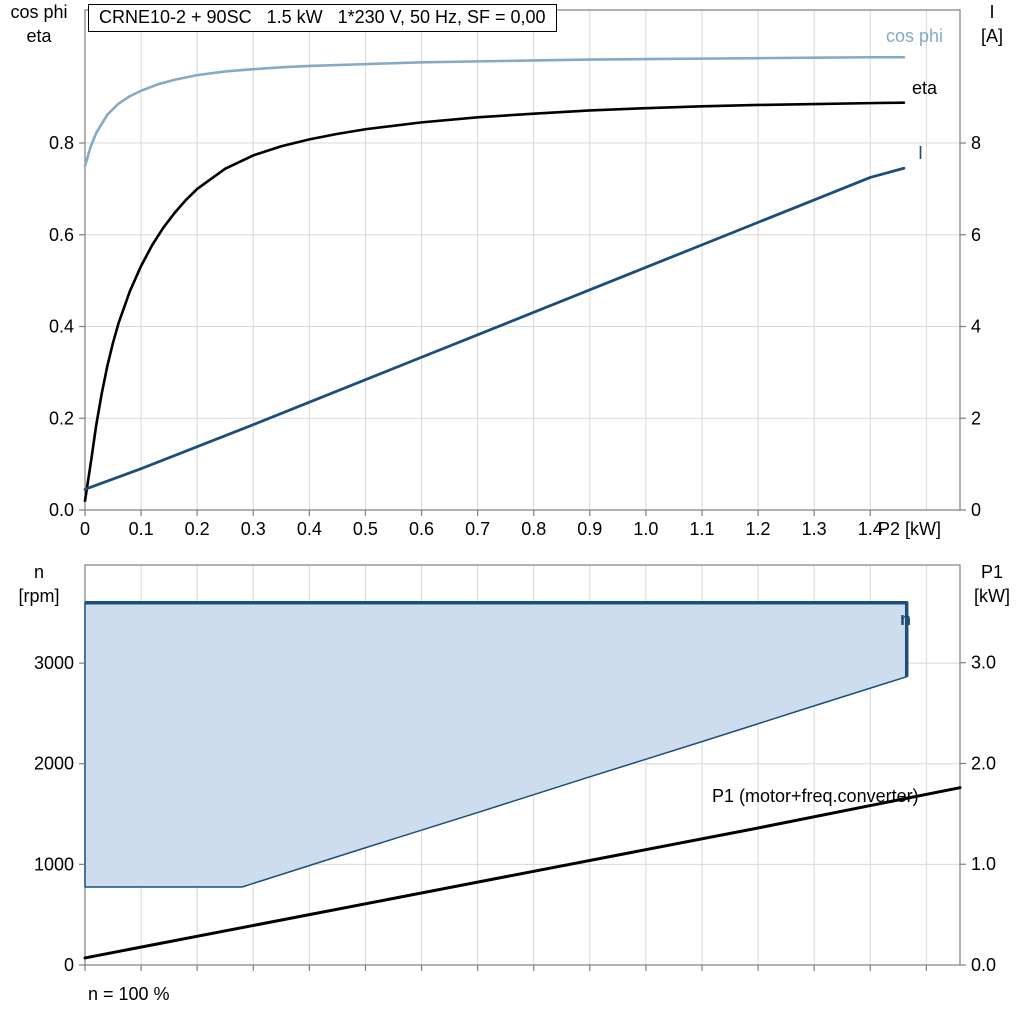  What do you see at coordinates (701, 529) in the screenshot?
I see `svg-text: 1.1` at bounding box center [701, 529].